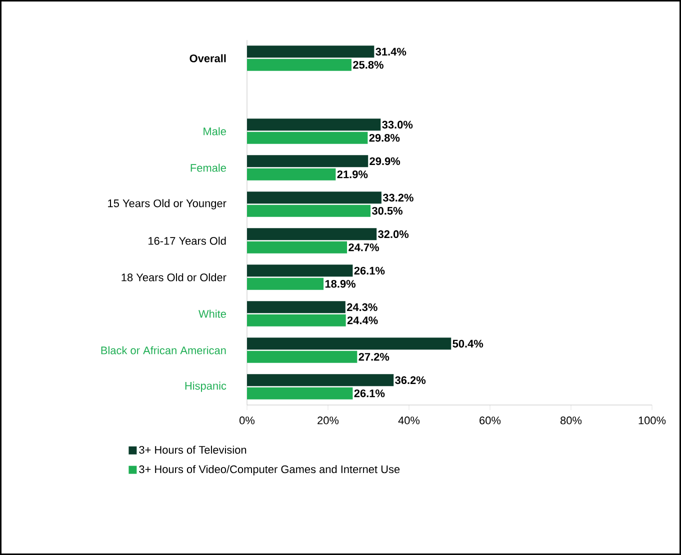  What do you see at coordinates (212, 314) in the screenshot?
I see `y-tick-label: White` at bounding box center [212, 314].